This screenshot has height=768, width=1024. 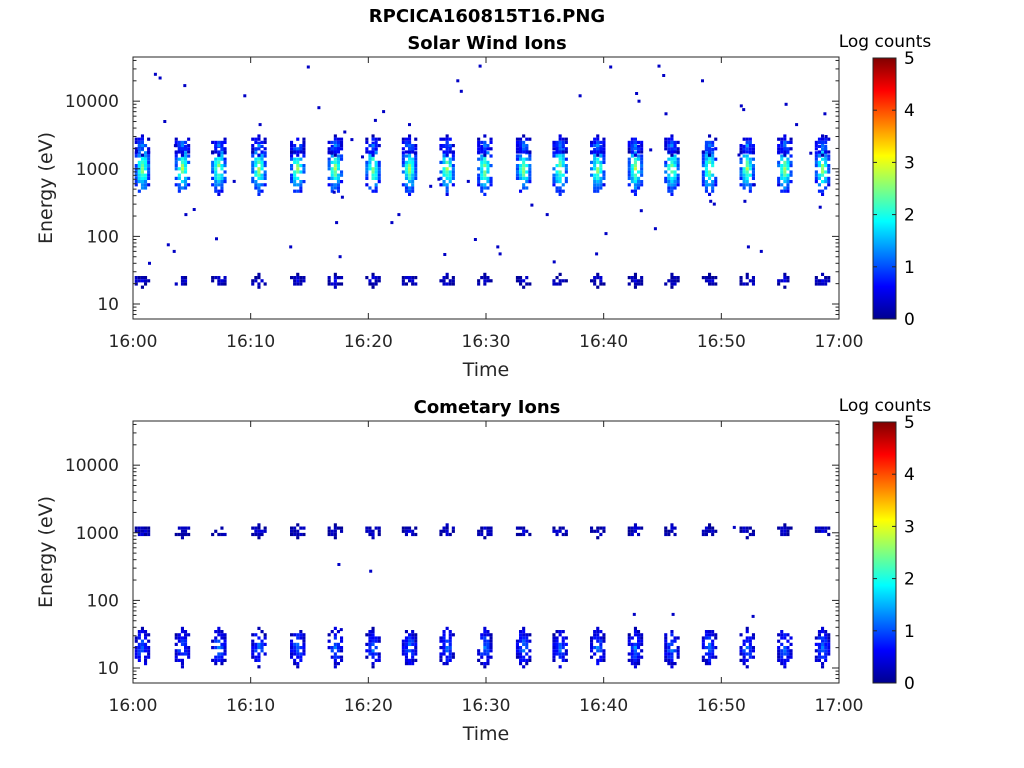 What do you see at coordinates (909, 59) in the screenshot?
I see `colorbar-tick-label: 5` at bounding box center [909, 59].